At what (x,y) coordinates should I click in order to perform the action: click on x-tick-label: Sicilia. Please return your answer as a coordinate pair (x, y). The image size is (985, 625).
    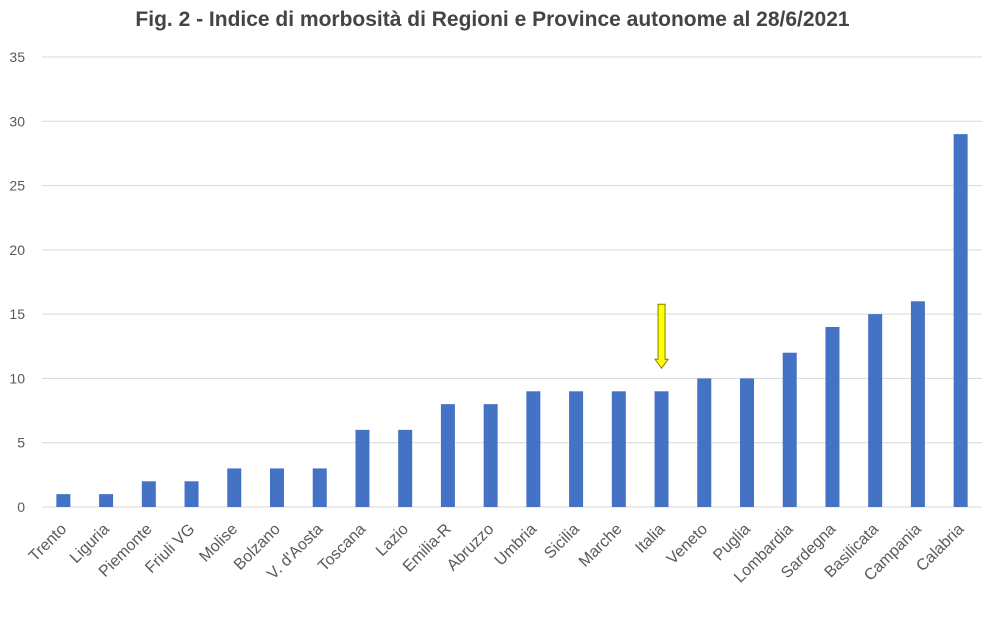
    Looking at the image, I should click on (562, 542).